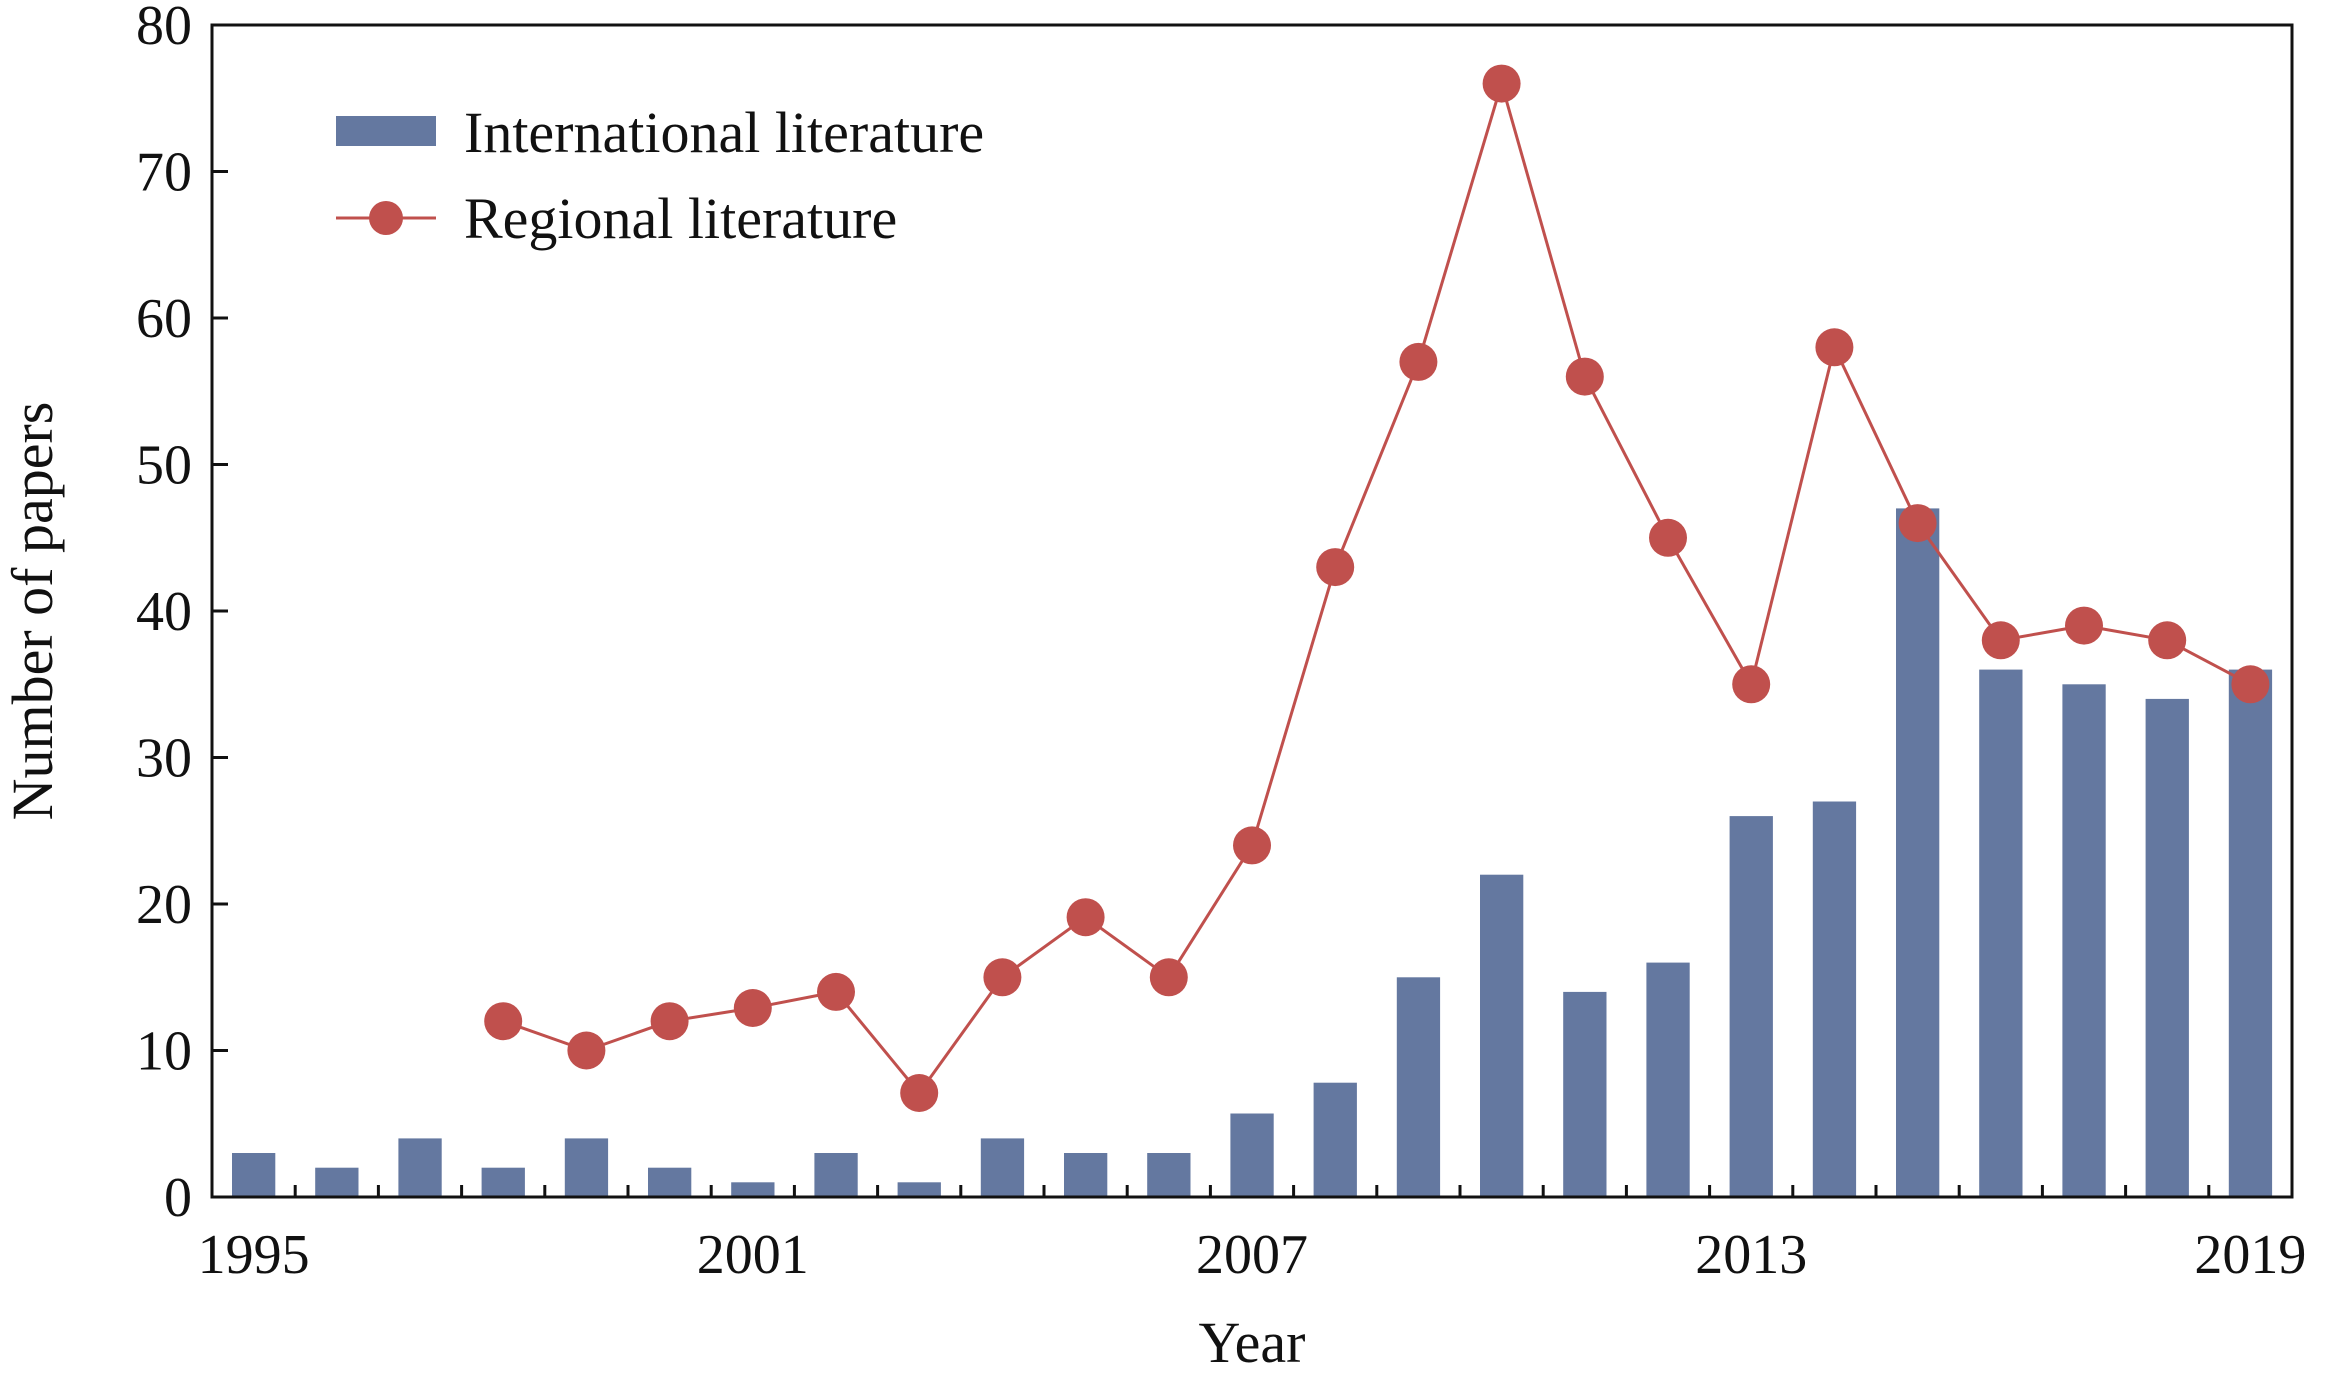  I want to click on bar-2010, so click(1502, 1035).